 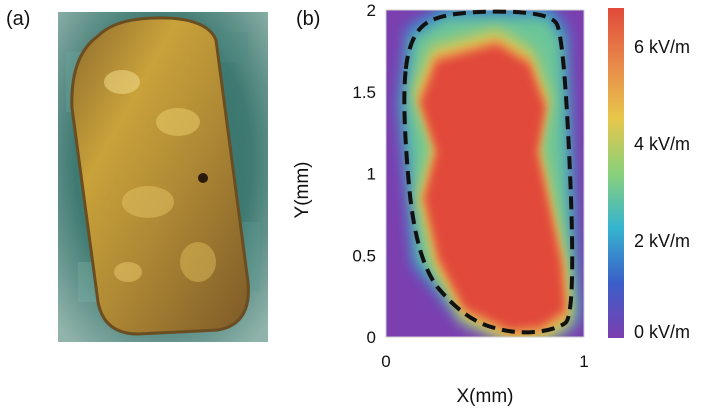 What do you see at coordinates (203, 178) in the screenshot?
I see `sample-defect-spot` at bounding box center [203, 178].